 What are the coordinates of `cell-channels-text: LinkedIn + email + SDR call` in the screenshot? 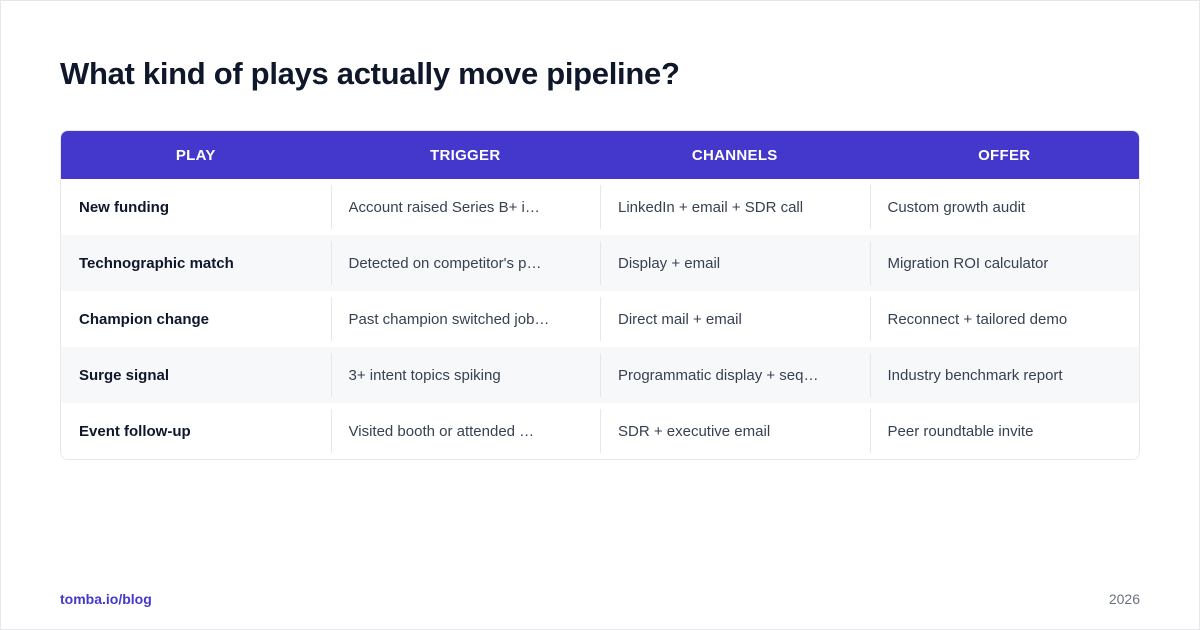 It's located at (711, 207).